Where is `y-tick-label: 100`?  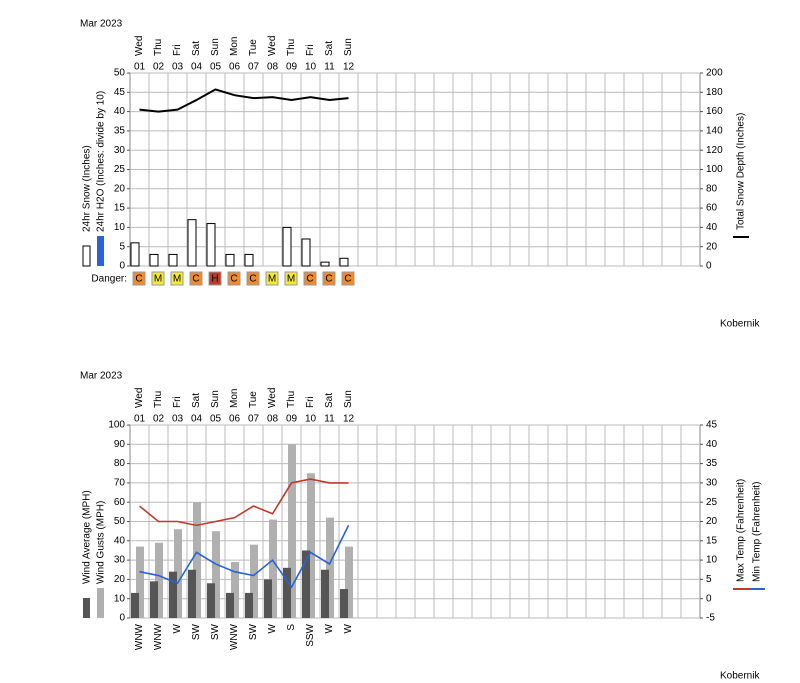
y-tick-label: 100 is located at coordinates (116, 425).